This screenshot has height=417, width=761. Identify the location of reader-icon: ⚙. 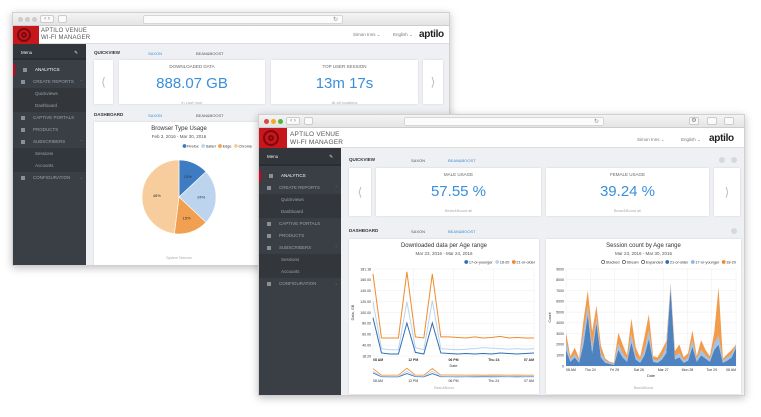
(694, 121).